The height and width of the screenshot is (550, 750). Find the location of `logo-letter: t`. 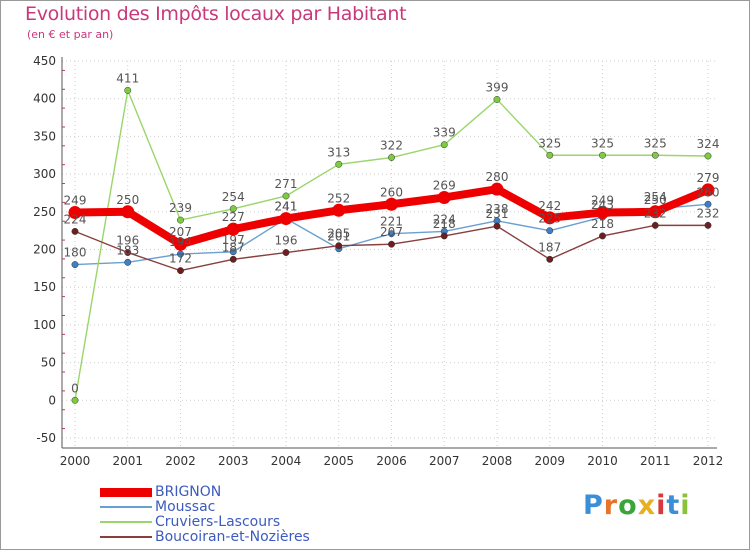

logo-letter: t is located at coordinates (673, 505).